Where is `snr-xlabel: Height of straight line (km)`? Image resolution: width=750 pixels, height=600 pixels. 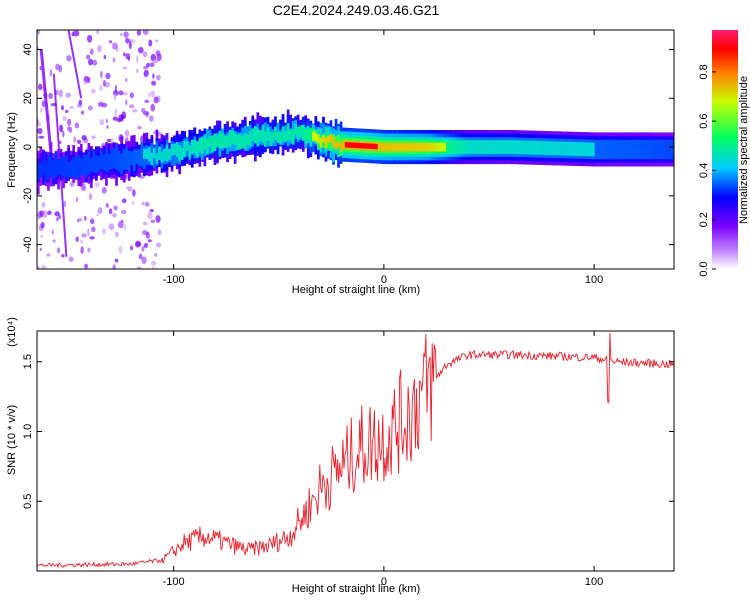
snr-xlabel: Height of straight line (km) is located at coordinates (356, 589).